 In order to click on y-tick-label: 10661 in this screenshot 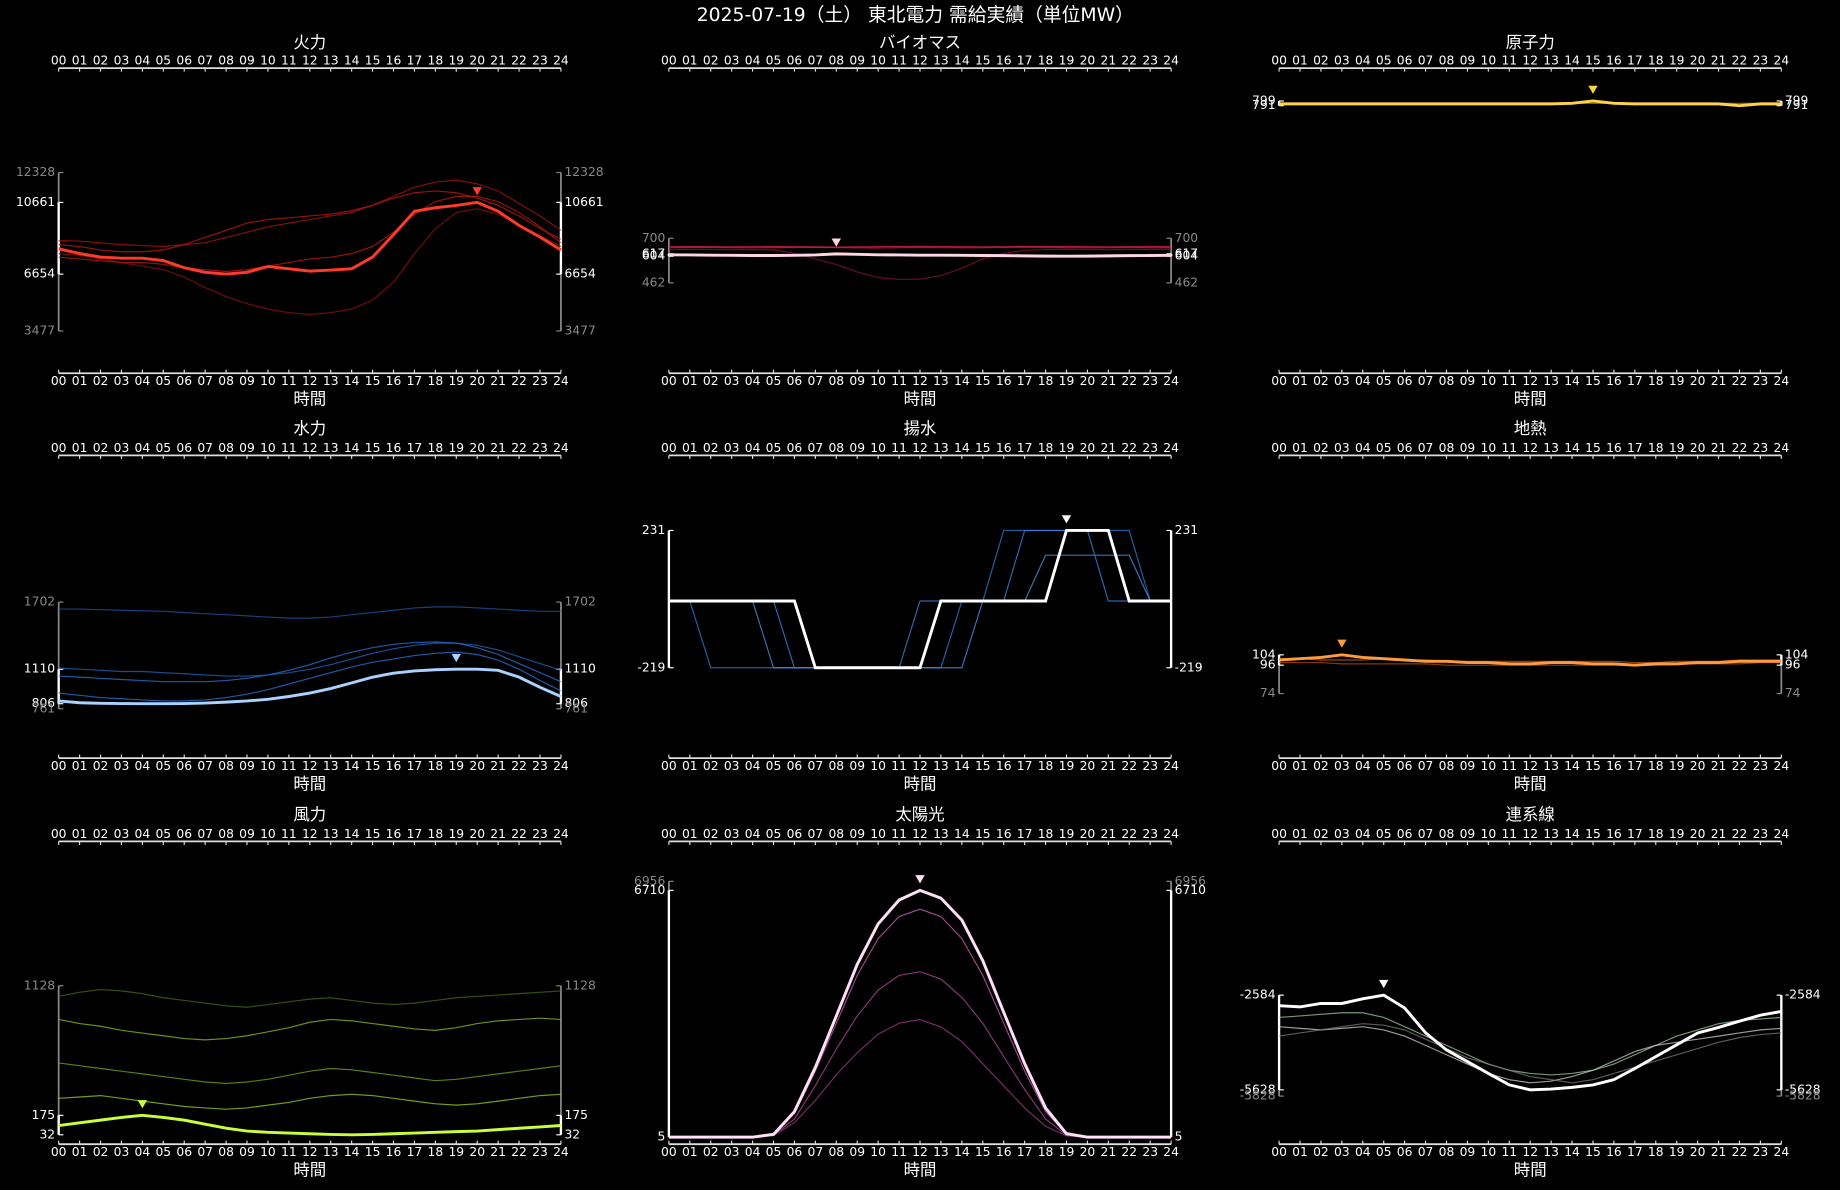, I will do `click(583, 202)`.